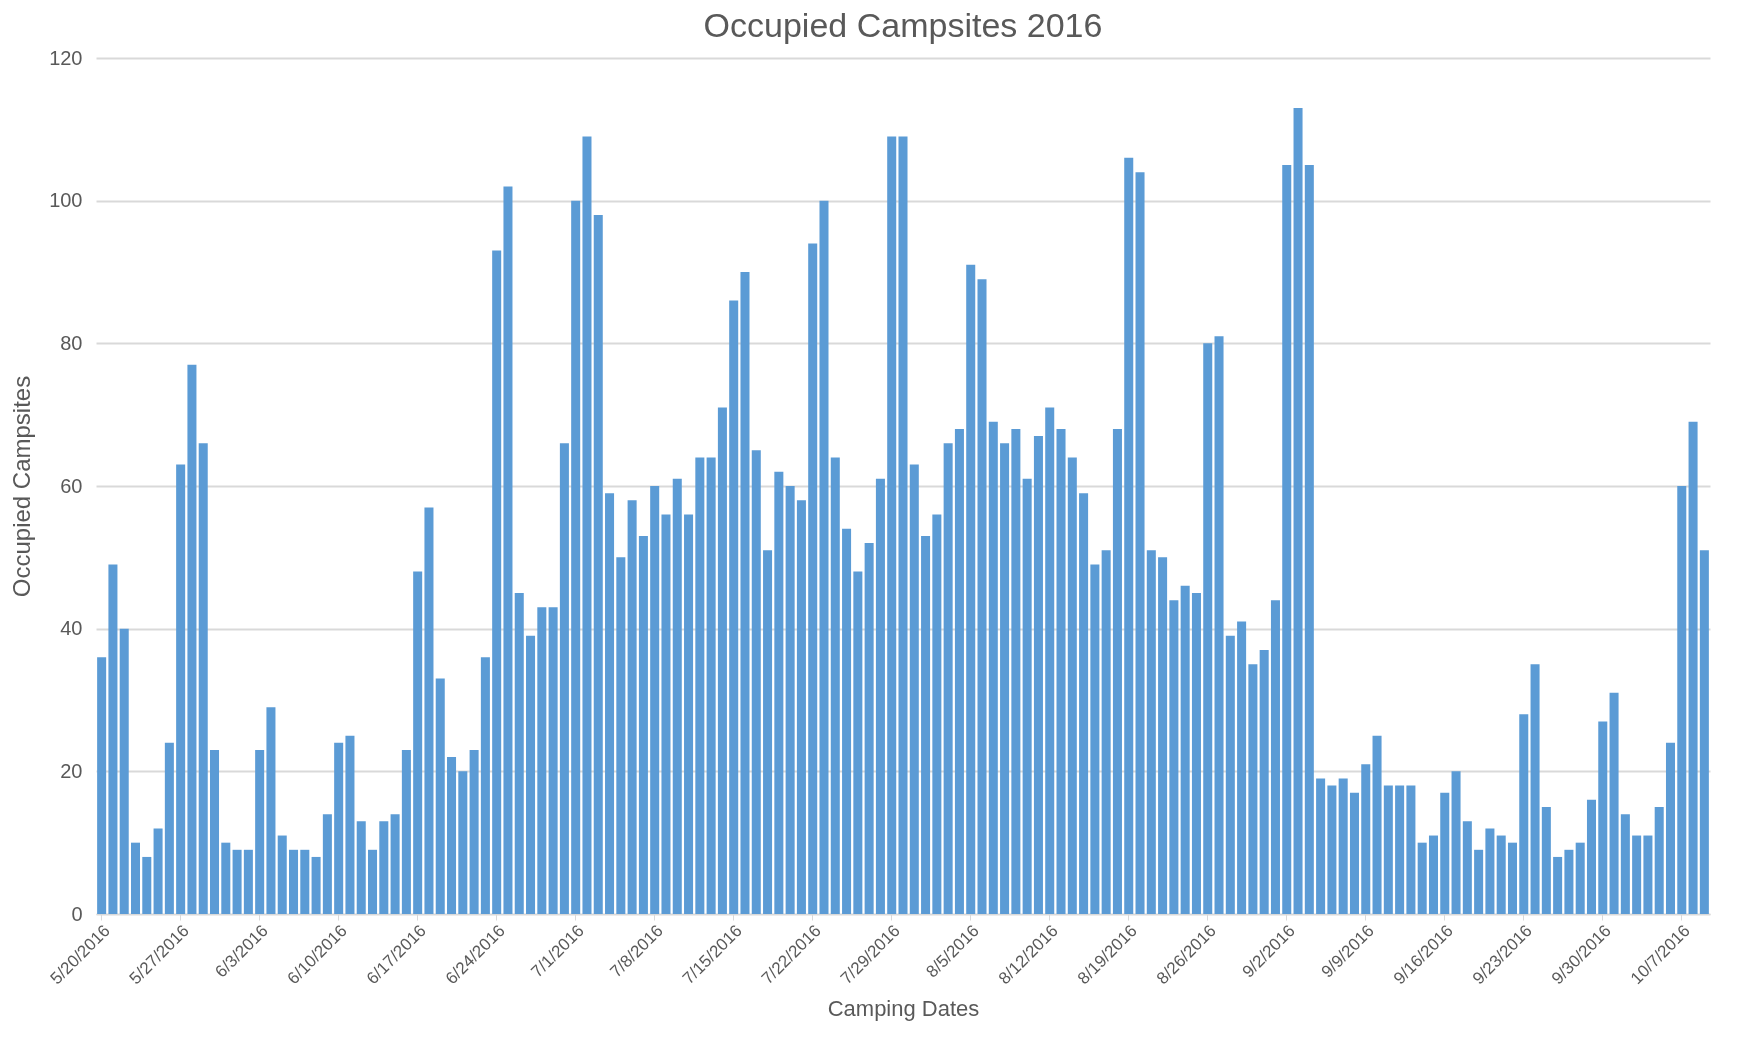 The image size is (1739, 1044). Describe the element at coordinates (77, 913) in the screenshot. I see `y-tick-label: 0` at that location.